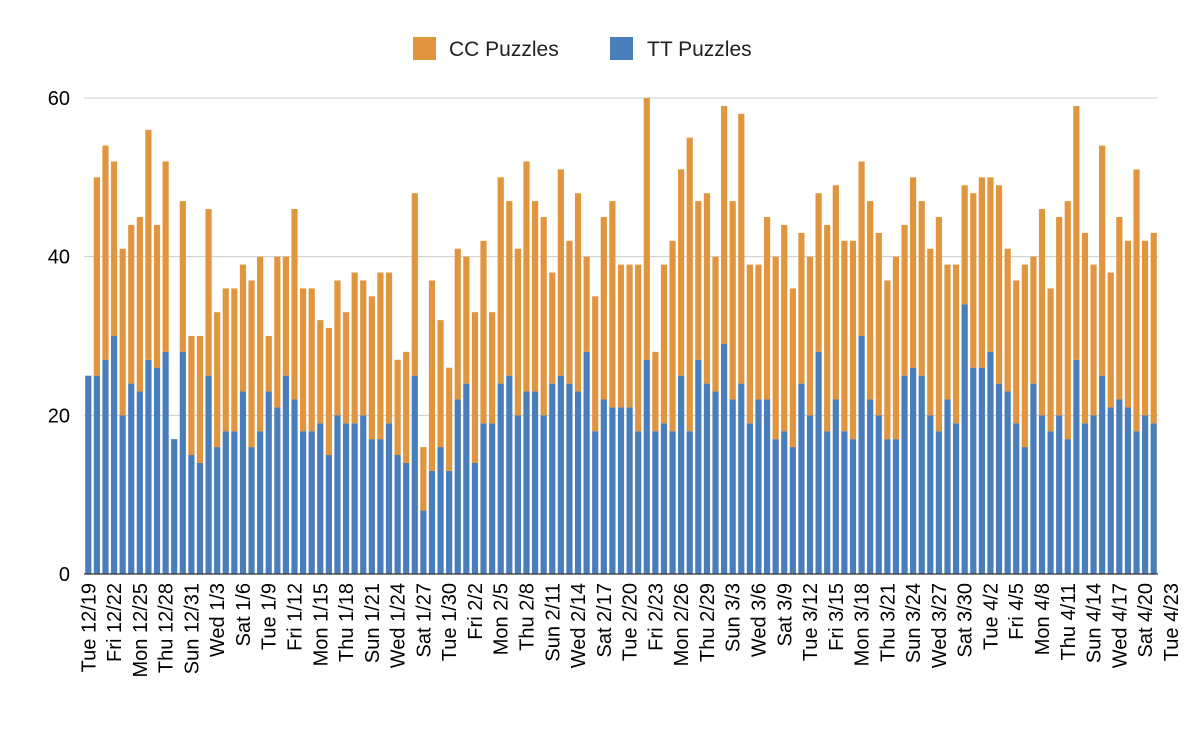 This screenshot has width=1186, height=736. Describe the element at coordinates (682, 624) in the screenshot. I see `x-tick-label: Mon 2/26` at that location.